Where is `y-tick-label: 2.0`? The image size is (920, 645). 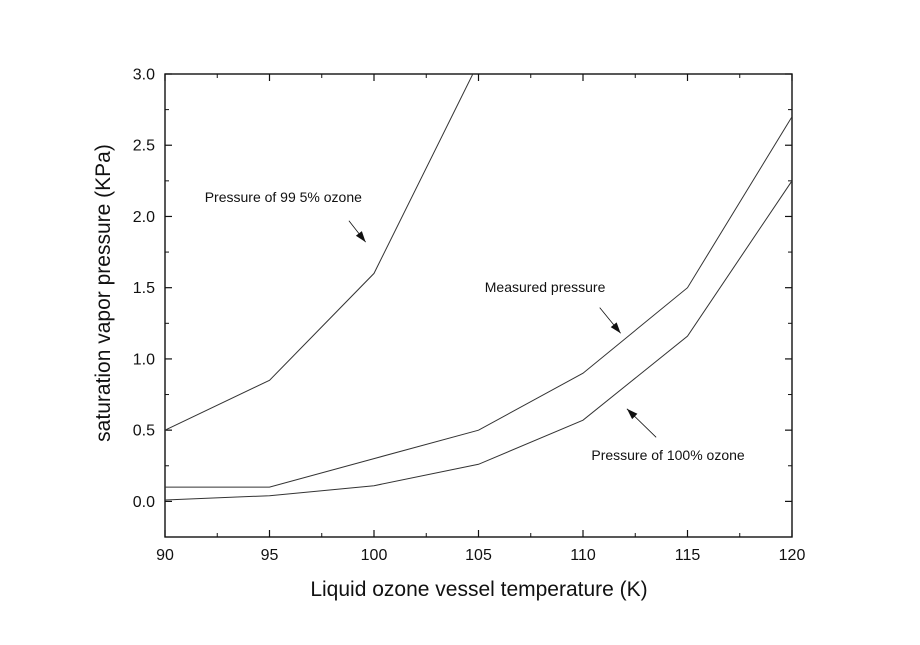
y-tick-label: 2.0 is located at coordinates (144, 217).